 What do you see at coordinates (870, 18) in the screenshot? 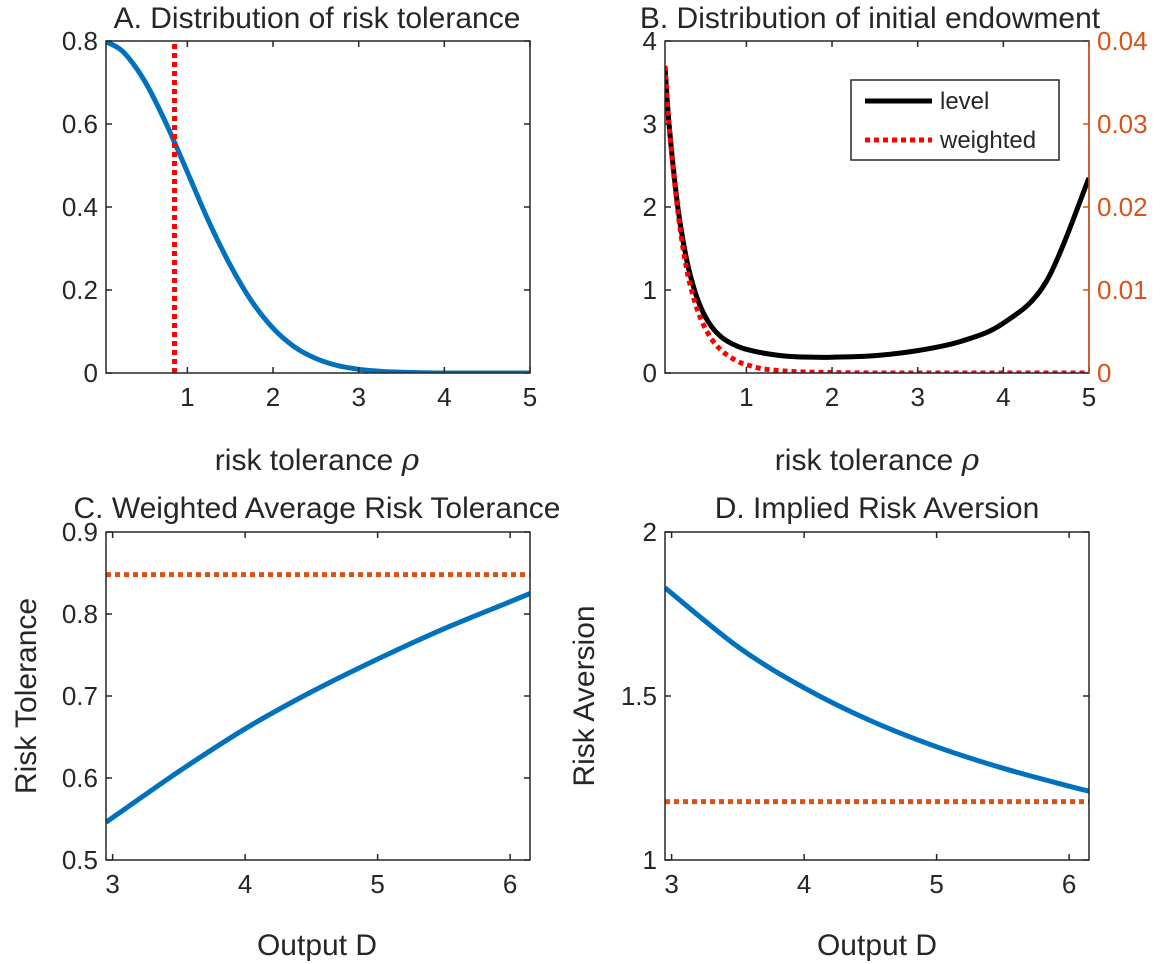
I see `panel-b-title: B. Distribution of initial endowment` at bounding box center [870, 18].